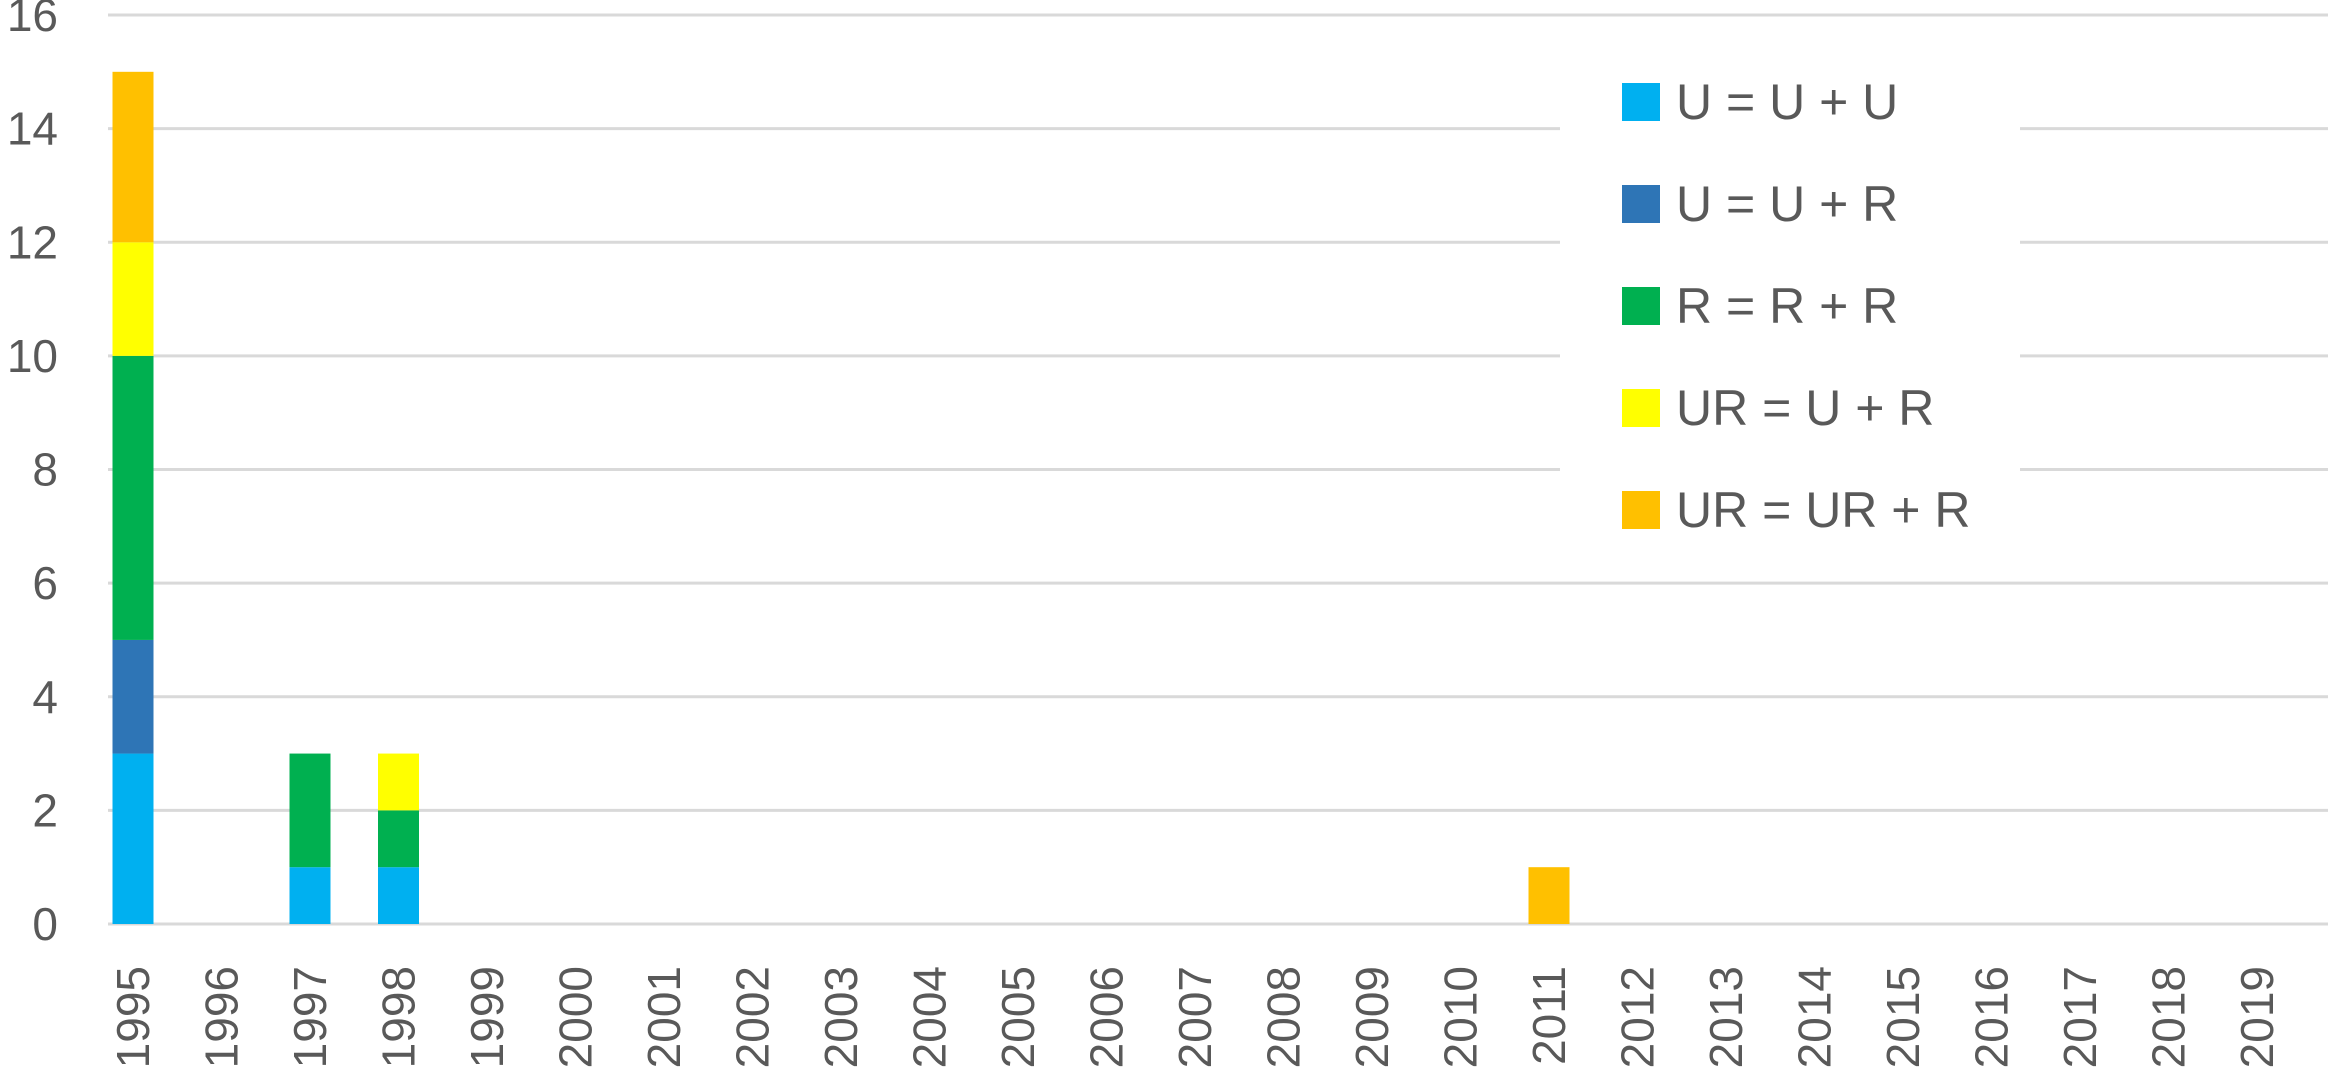 The width and height of the screenshot is (2328, 1079). I want to click on y-tick-label: 12, so click(32, 242).